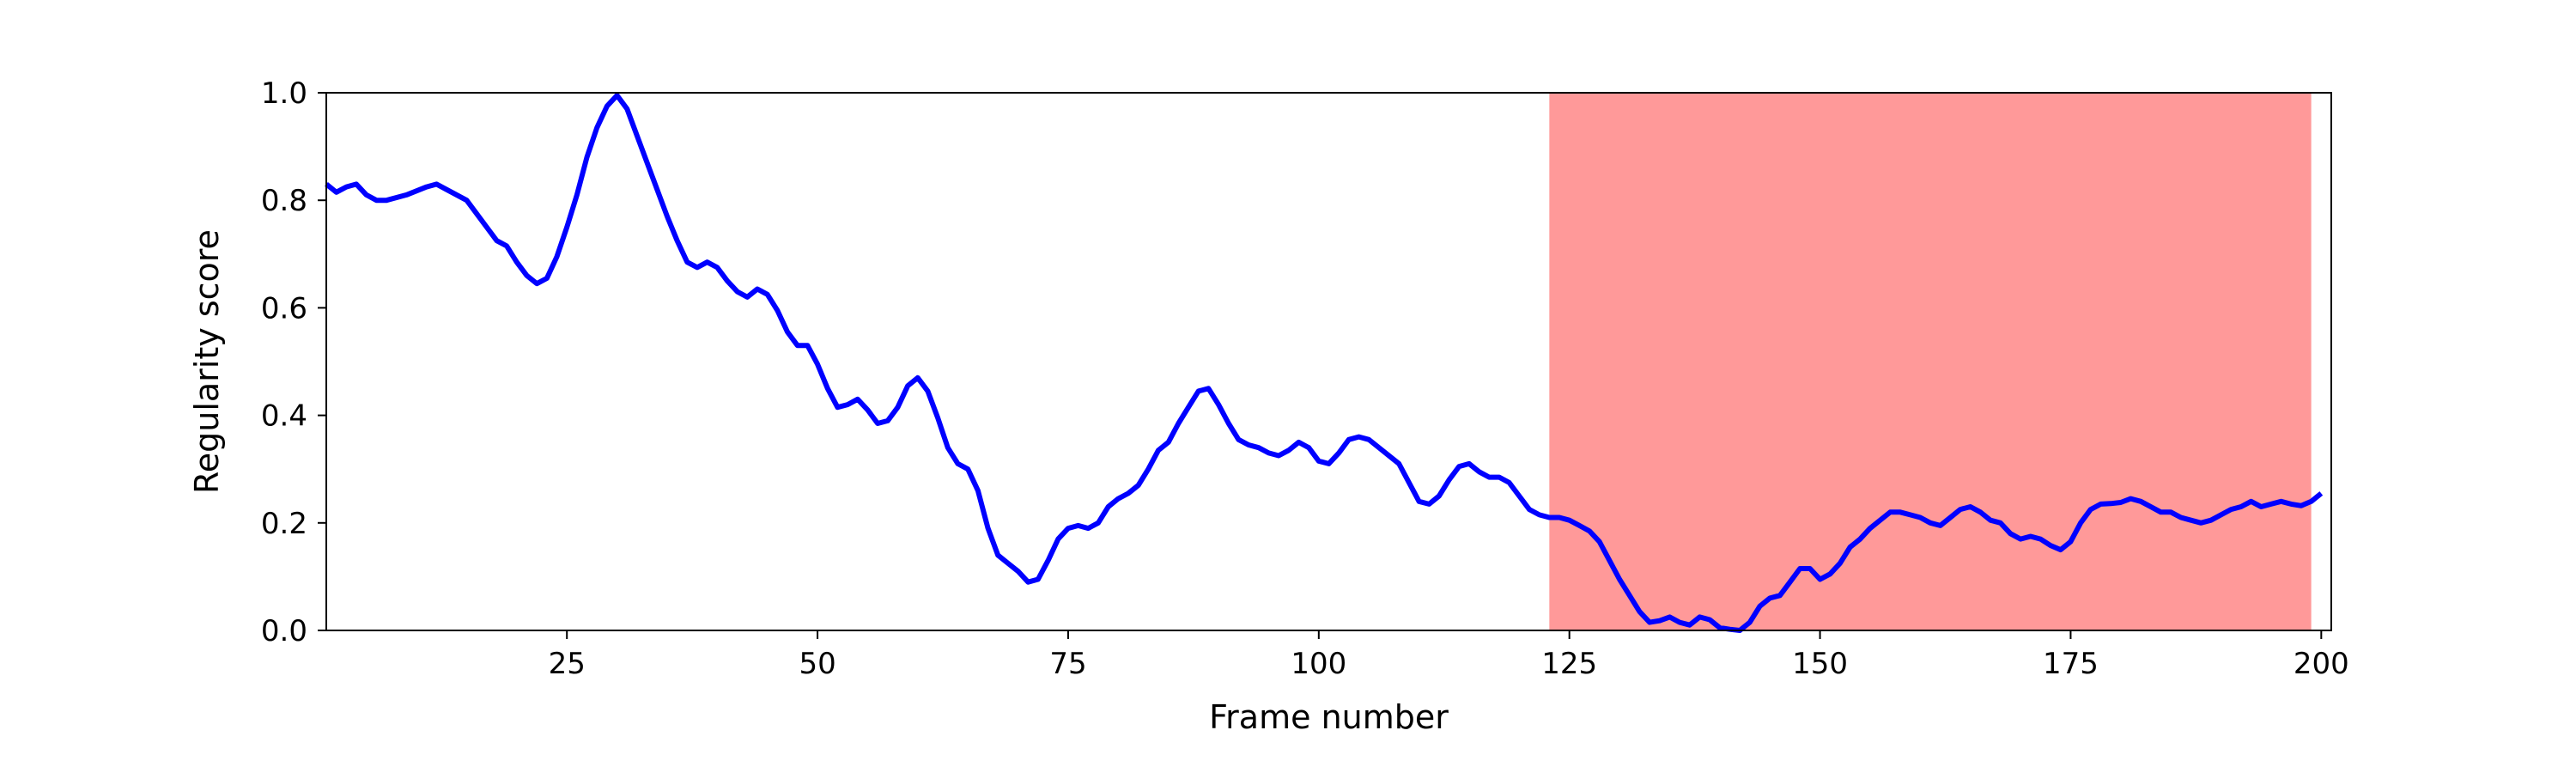  I want to click on y-axis-title: Regularity score, so click(207, 361).